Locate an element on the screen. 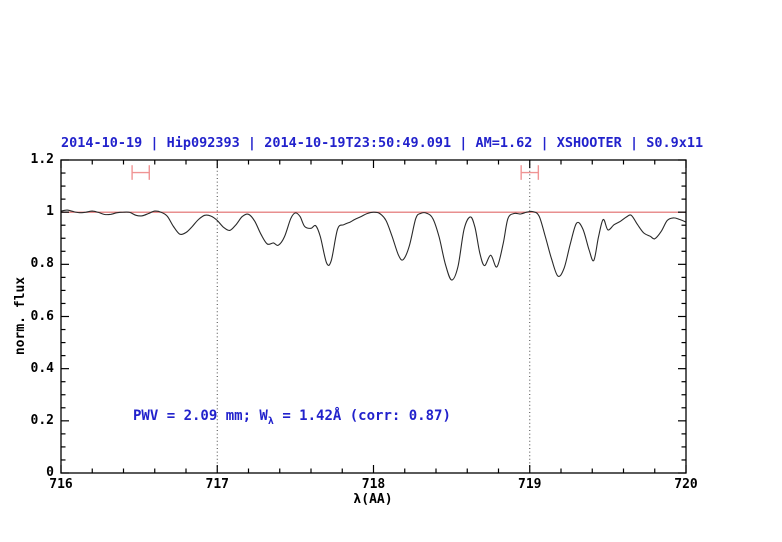 The width and height of the screenshot is (782, 542). pwv-annotation: PWV = 2.09 mm; Wλ = 1.42Å (corr: 0.87) is located at coordinates (292, 417).